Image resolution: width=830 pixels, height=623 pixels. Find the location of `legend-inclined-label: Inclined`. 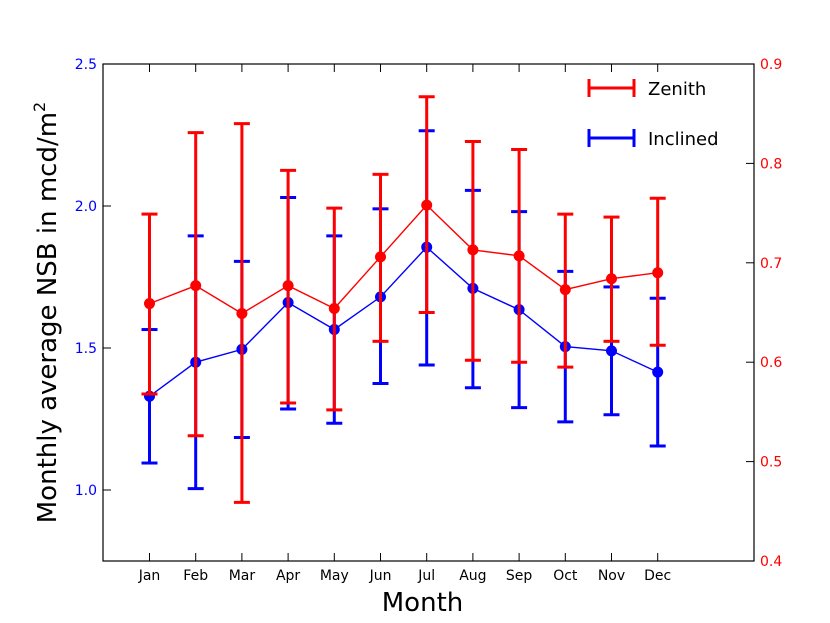

legend-inclined-label: Inclined is located at coordinates (683, 139).